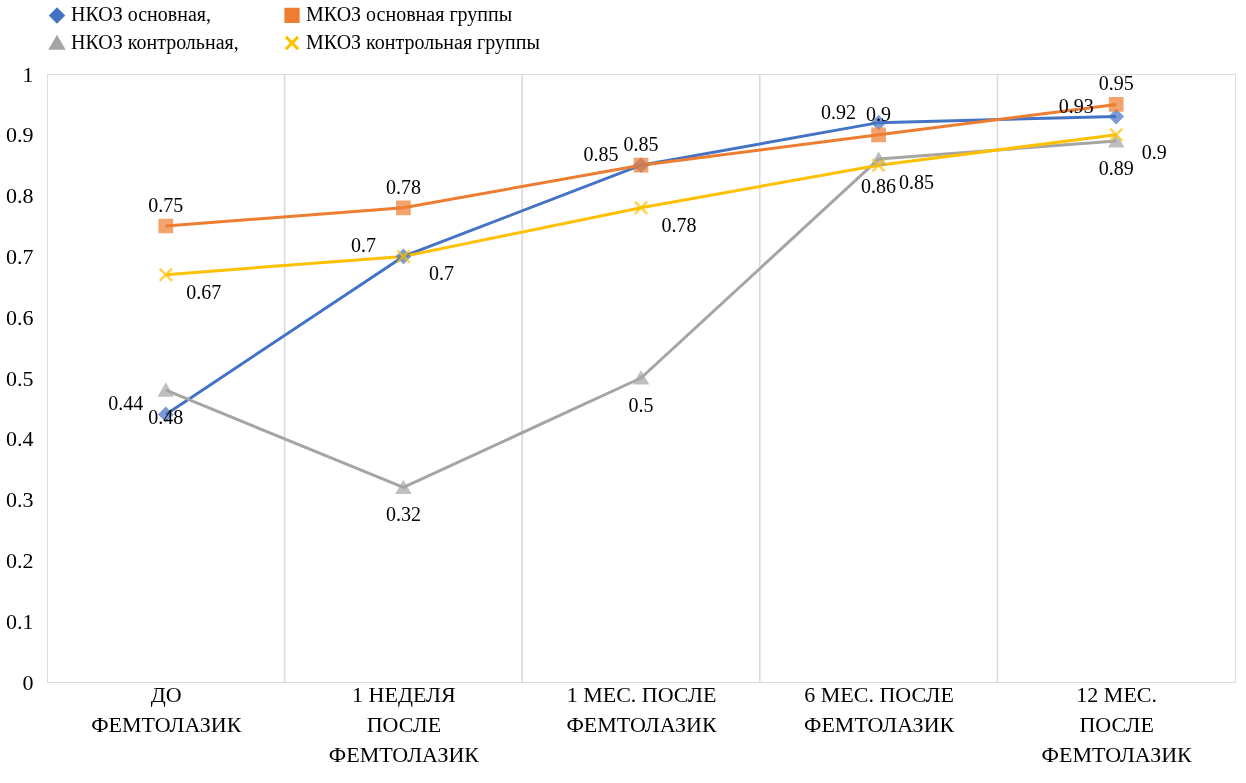 The height and width of the screenshot is (783, 1246). Describe the element at coordinates (20, 256) in the screenshot. I see `y-tick-label: 0.7` at that location.